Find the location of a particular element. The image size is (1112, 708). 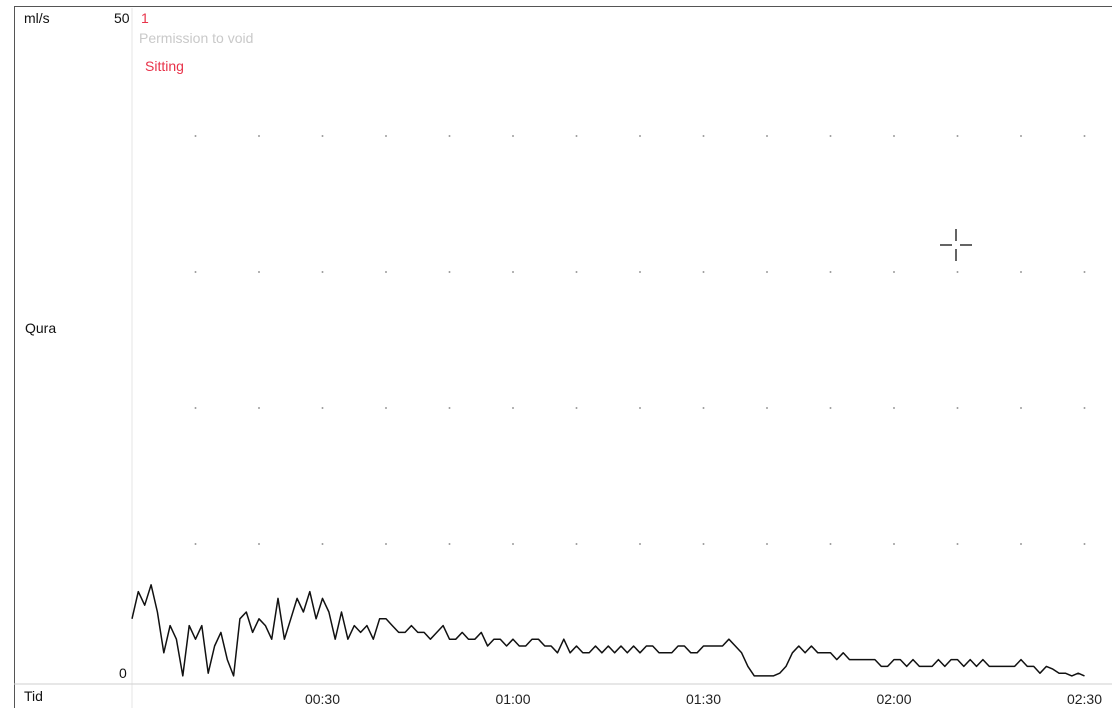

series-label: Qura is located at coordinates (41, 328).